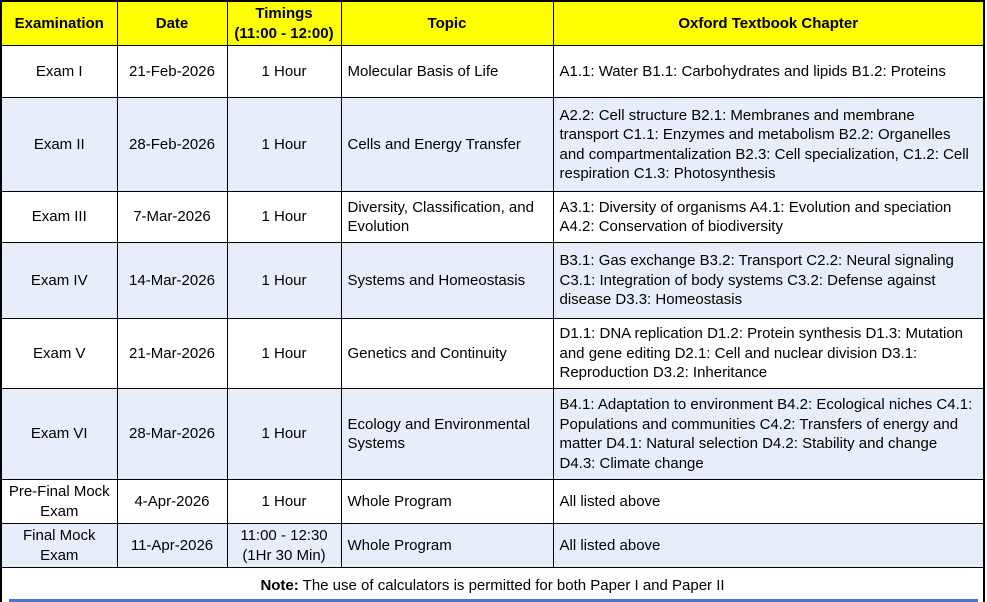  What do you see at coordinates (172, 545) in the screenshot?
I see `cell-date: 11-Apr-2026` at bounding box center [172, 545].